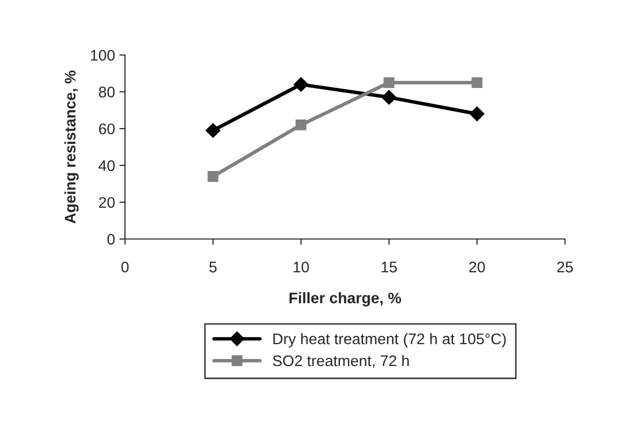 The height and width of the screenshot is (439, 620). I want to click on x-tick-label: 0, so click(125, 267).